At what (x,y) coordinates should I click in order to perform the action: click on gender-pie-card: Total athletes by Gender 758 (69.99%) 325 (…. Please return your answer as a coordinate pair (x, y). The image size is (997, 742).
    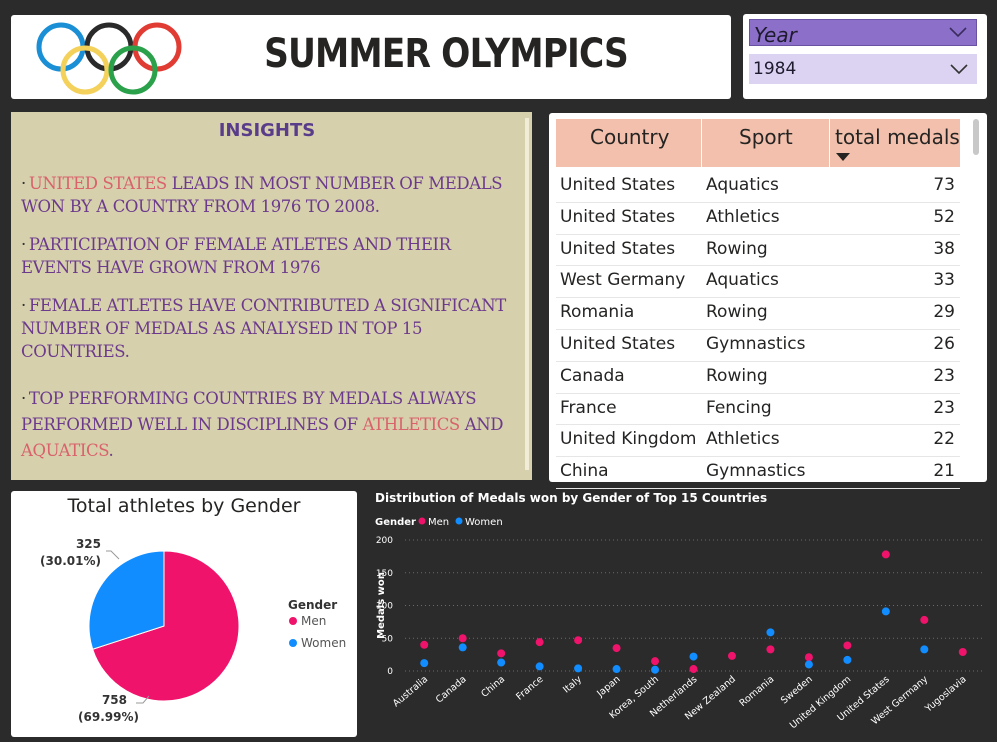
    Looking at the image, I should click on (184, 614).